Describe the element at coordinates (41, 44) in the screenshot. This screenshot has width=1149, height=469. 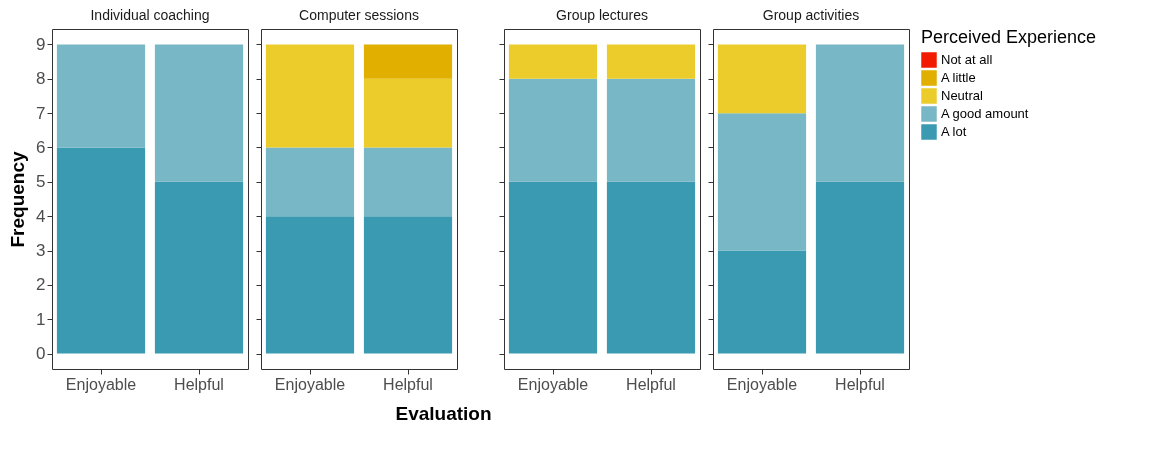
I see `y-tick-label: 9` at that location.